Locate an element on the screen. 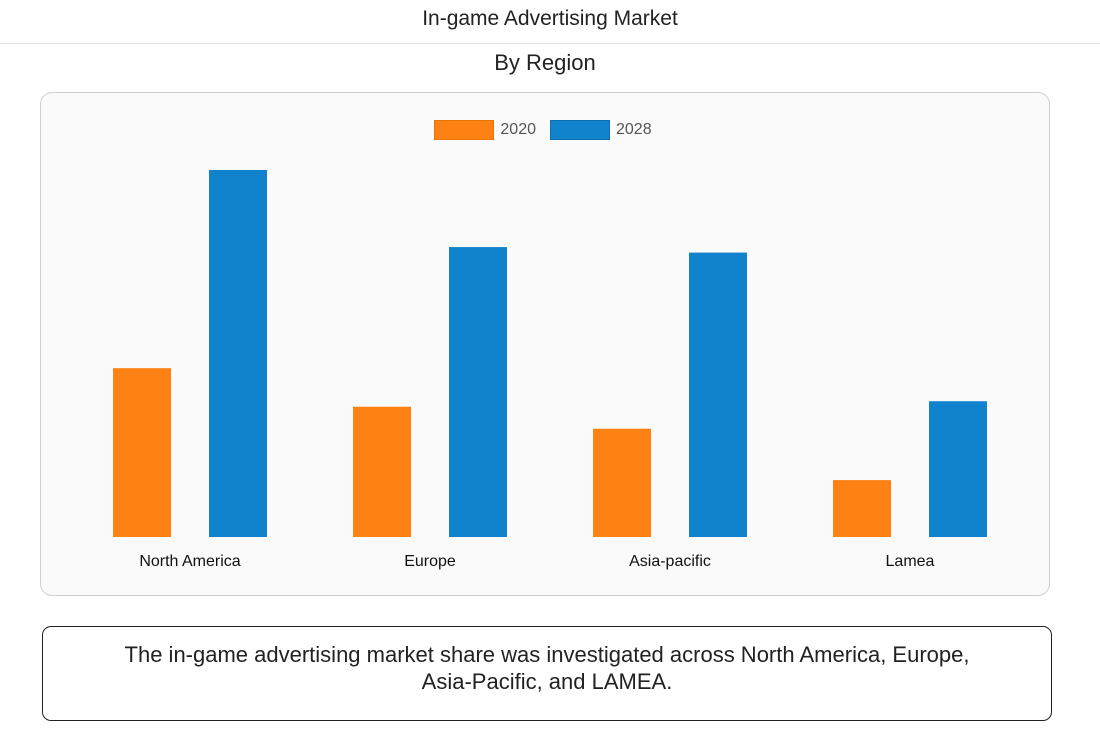  legend-label-2020: 2020 is located at coordinates (518, 129).